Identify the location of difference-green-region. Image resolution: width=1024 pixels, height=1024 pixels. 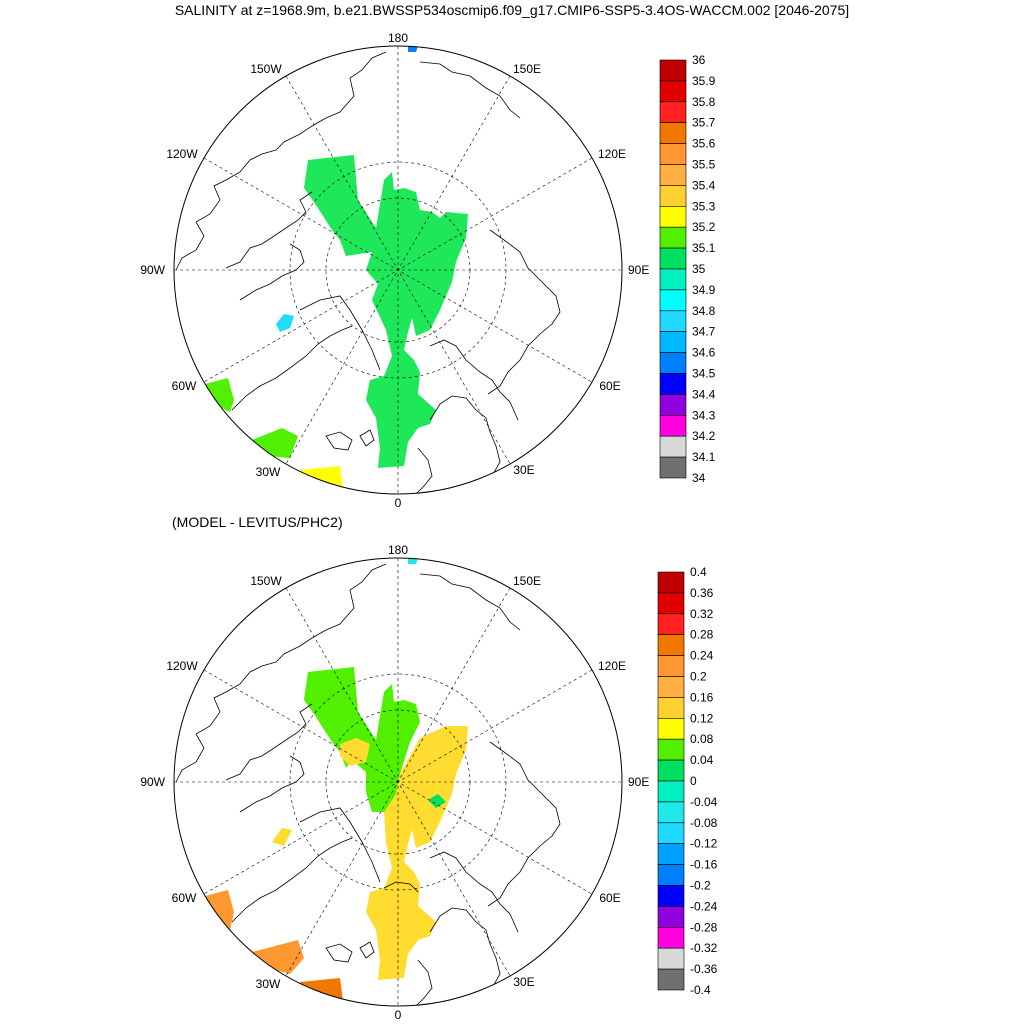
(362, 739).